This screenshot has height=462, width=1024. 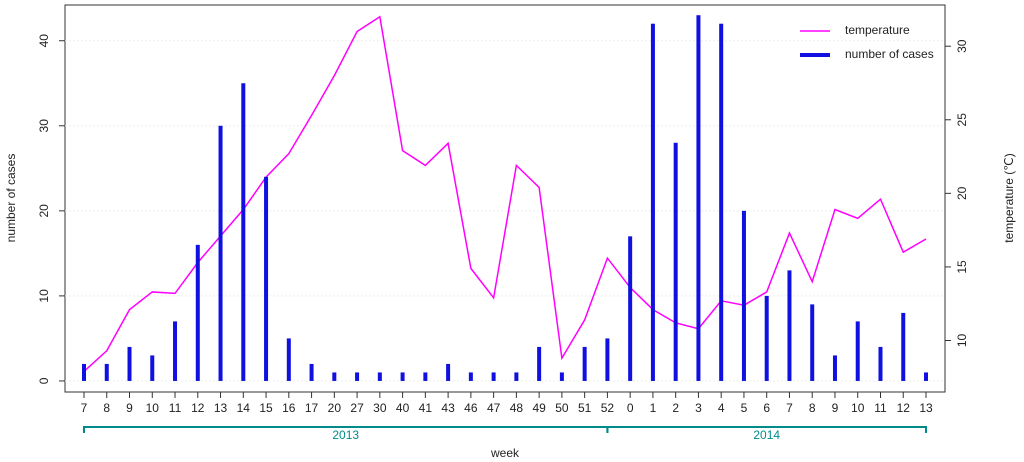 I want to click on x-tick-label: 3, so click(x=698, y=408).